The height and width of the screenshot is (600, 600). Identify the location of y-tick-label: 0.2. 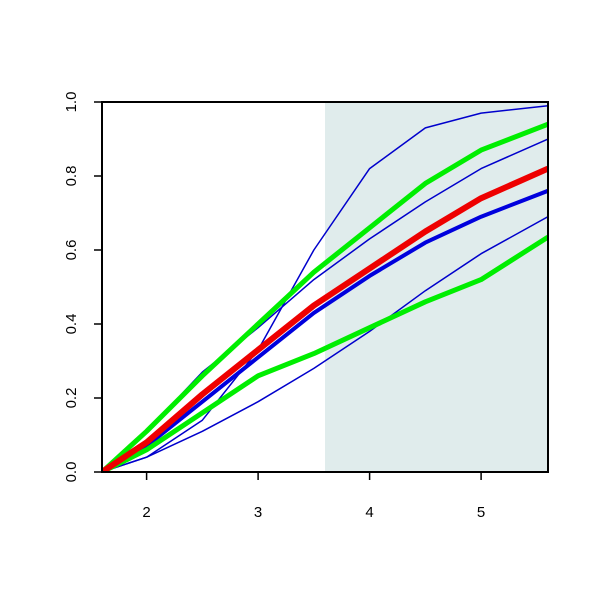
(71, 398).